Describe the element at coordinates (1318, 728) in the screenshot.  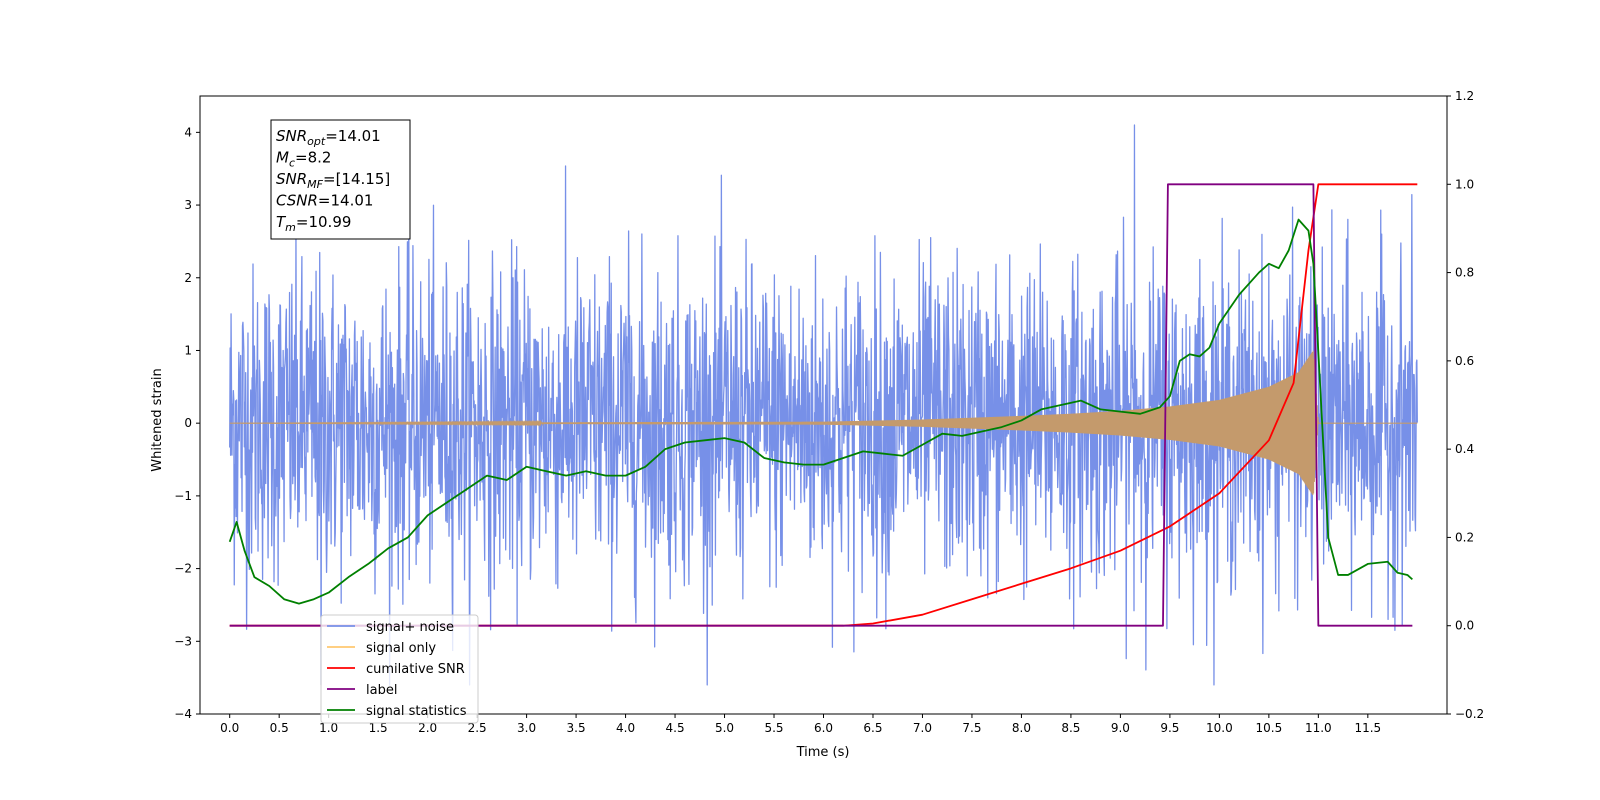
I see `x-tick-label: 11.0` at that location.